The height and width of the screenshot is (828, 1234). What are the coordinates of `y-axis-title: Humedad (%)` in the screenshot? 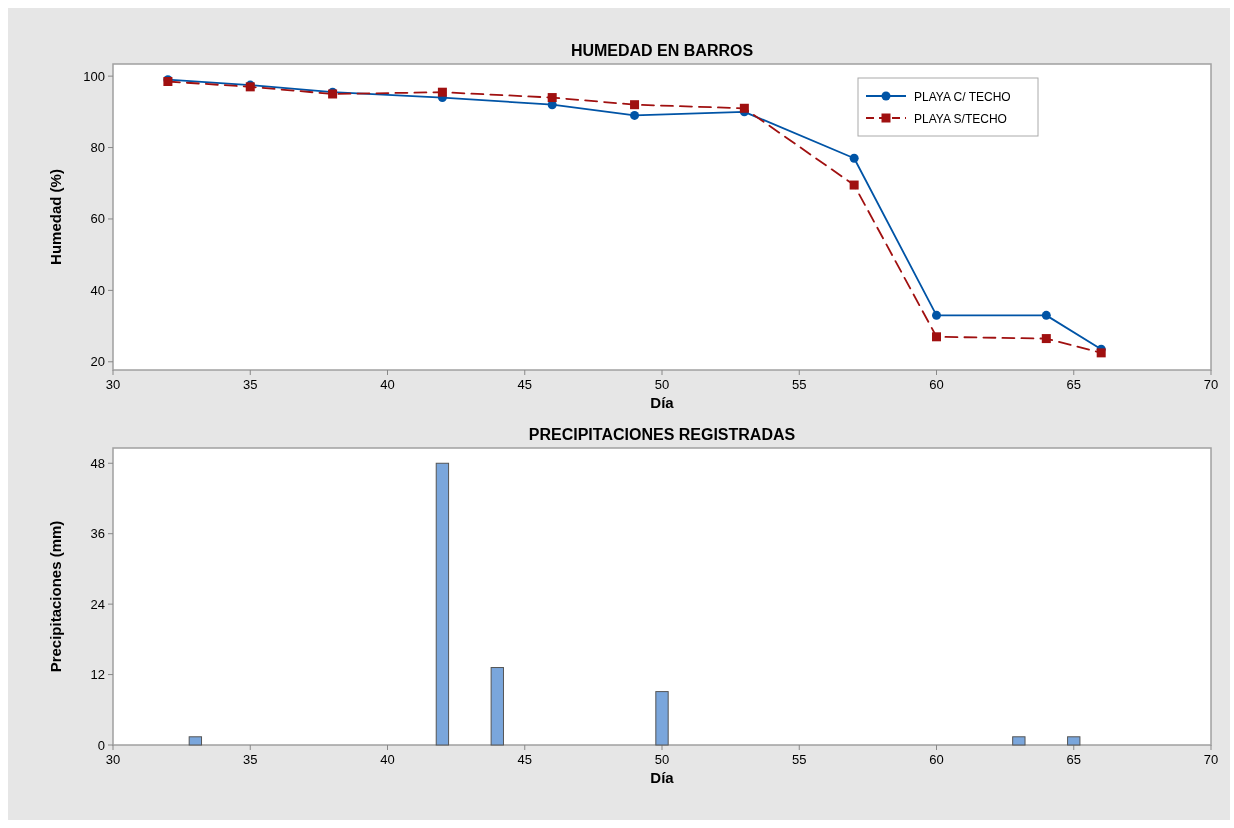 It's located at (55, 217).